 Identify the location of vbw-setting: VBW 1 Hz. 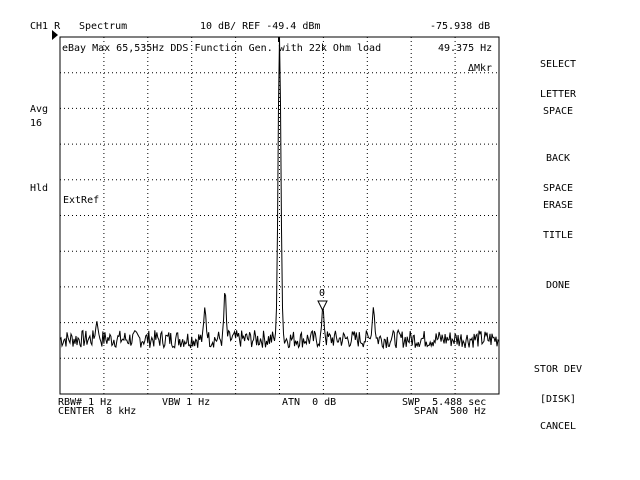
(186, 402).